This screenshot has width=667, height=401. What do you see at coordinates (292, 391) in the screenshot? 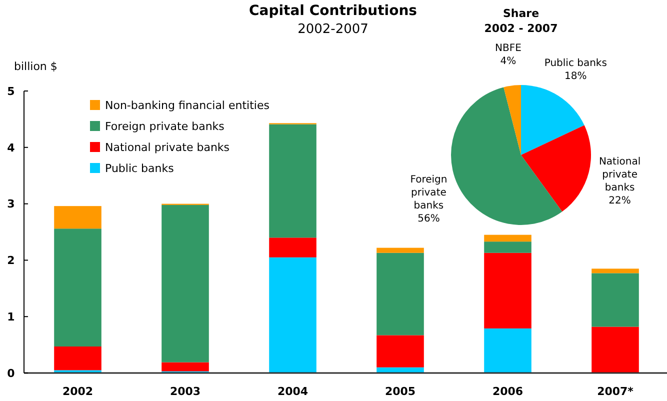
I see `x-tick-label: 2004` at bounding box center [292, 391].